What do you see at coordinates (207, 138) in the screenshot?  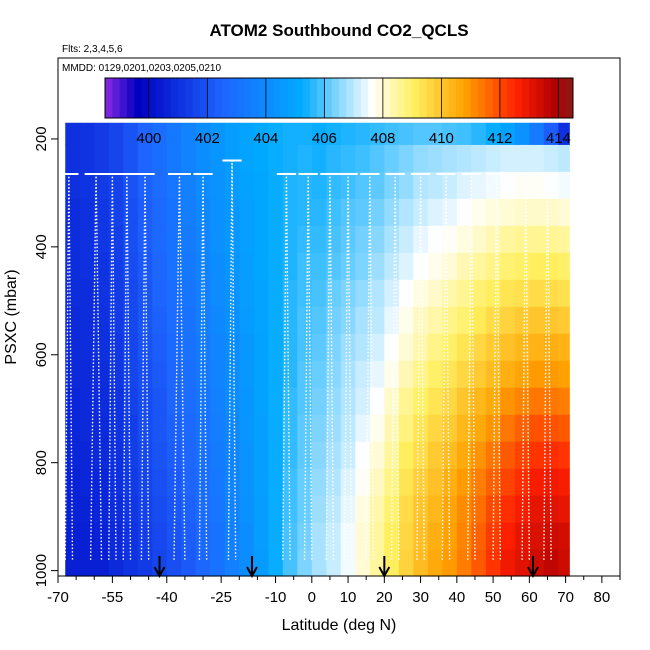 I see `colorbar-tick-label: 402` at bounding box center [207, 138].